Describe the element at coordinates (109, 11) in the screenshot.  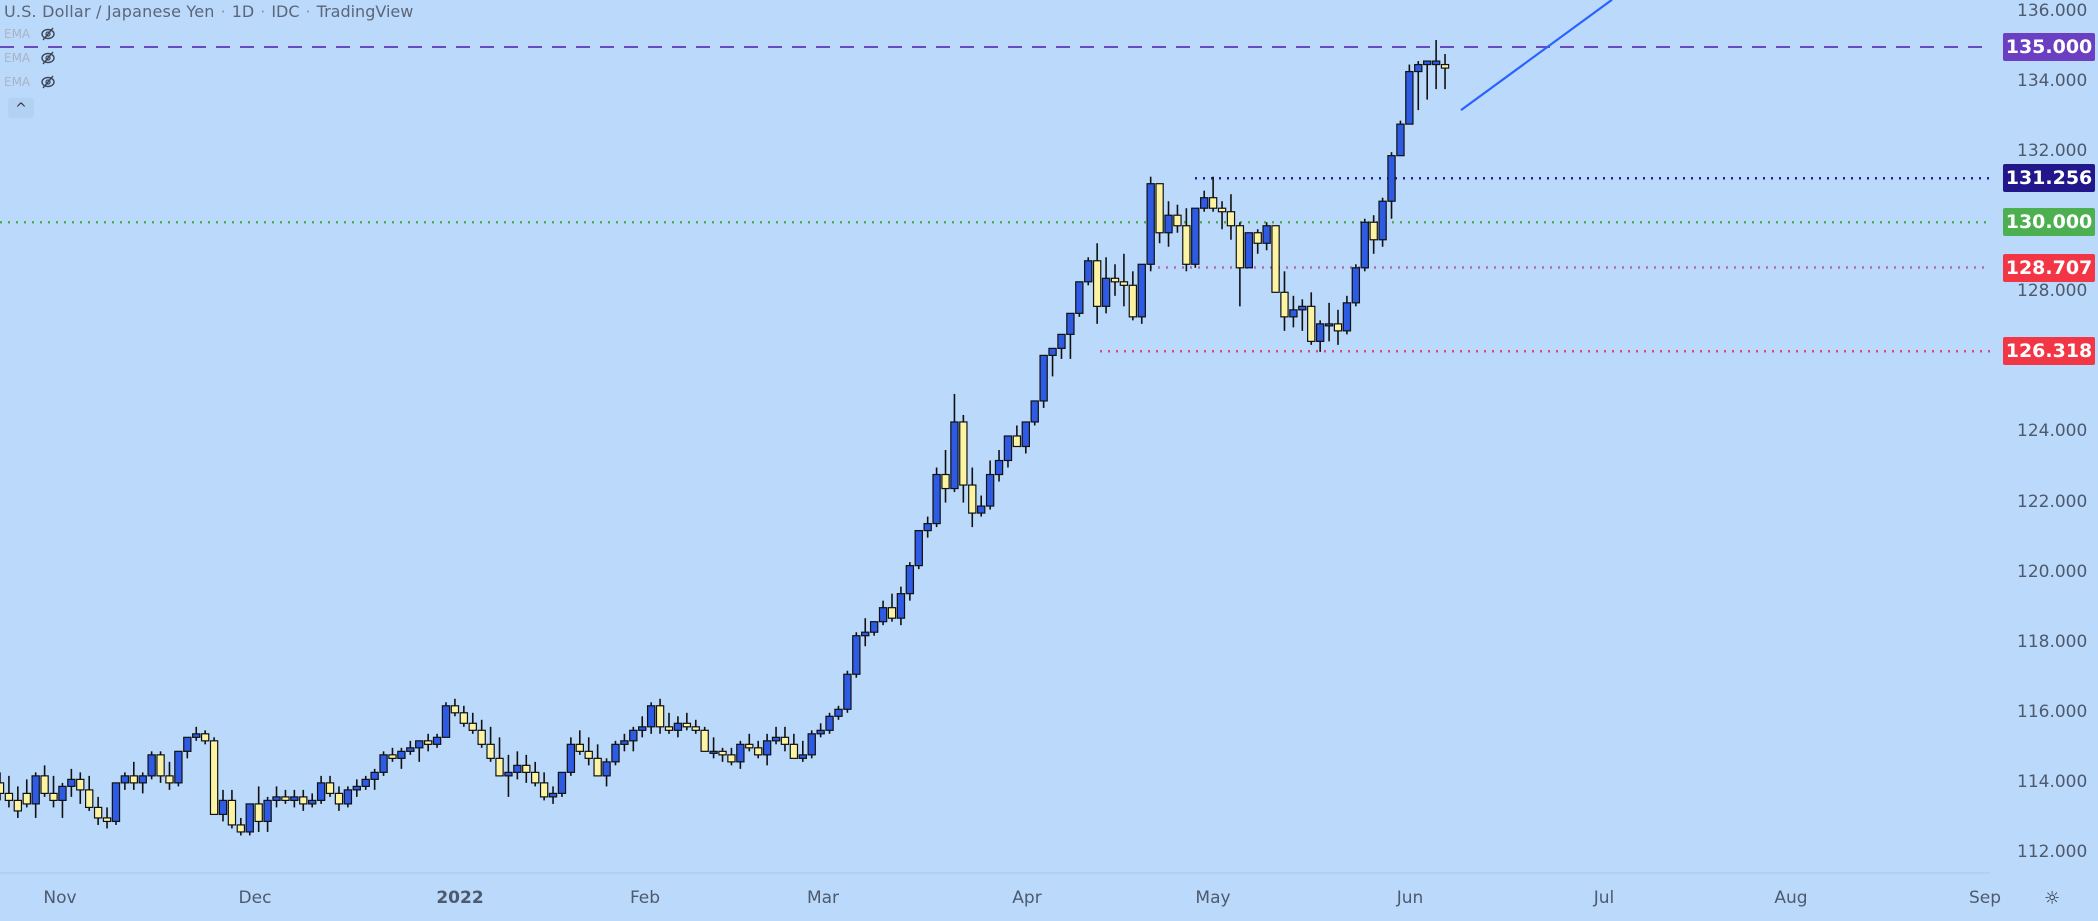
I see `symbol-title: U.S. Dollar / Japanese Yen` at that location.